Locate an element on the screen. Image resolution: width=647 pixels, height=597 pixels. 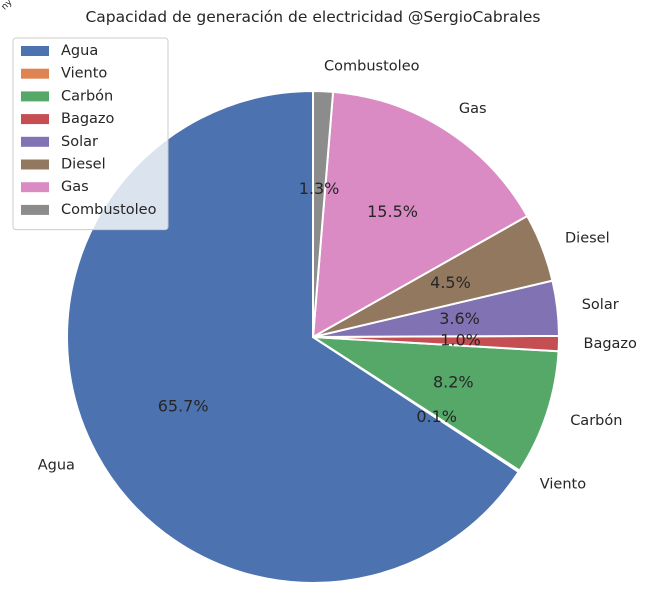
corner-mark: ny is located at coordinates (7, 6).